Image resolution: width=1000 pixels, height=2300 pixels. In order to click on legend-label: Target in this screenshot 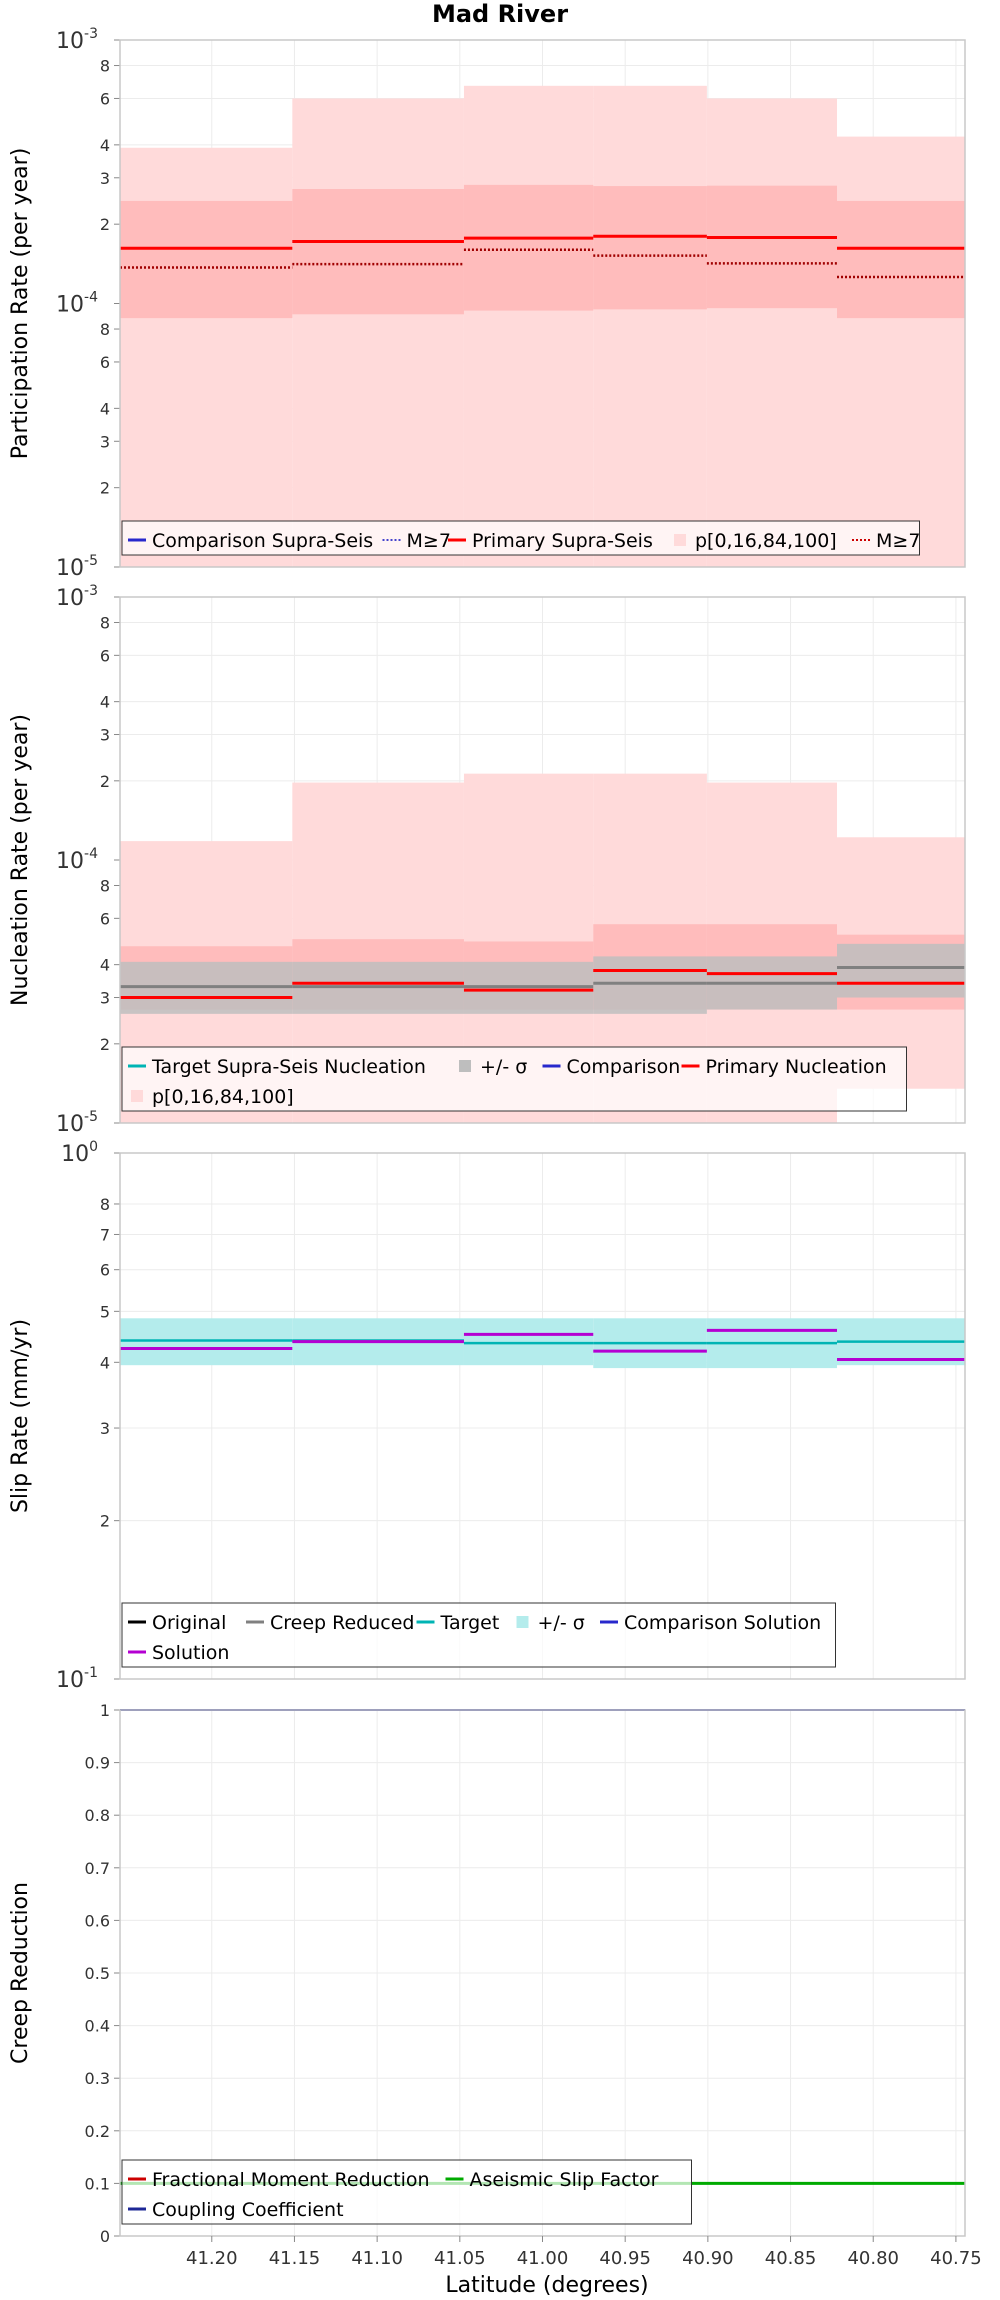, I will do `click(470, 1623)`.